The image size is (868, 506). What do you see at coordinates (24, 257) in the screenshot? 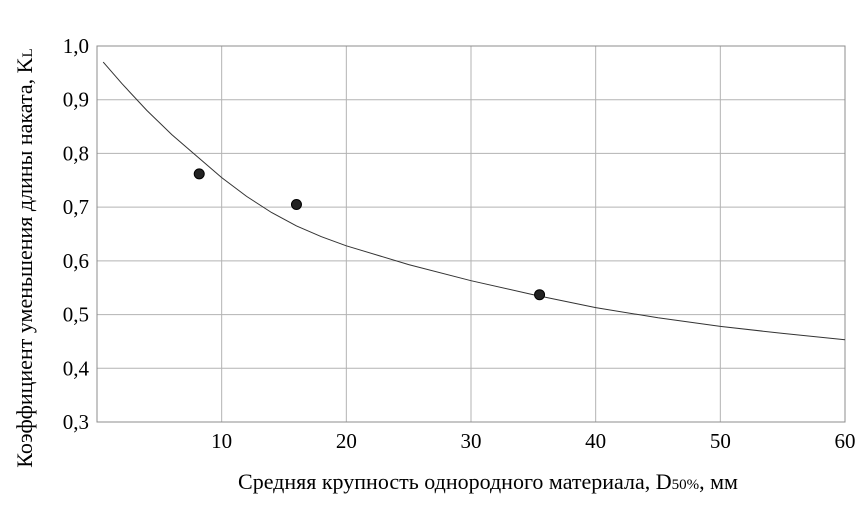
I see `y-axis-title: Коэффициент уменьшения длины наката, KL` at bounding box center [24, 257].